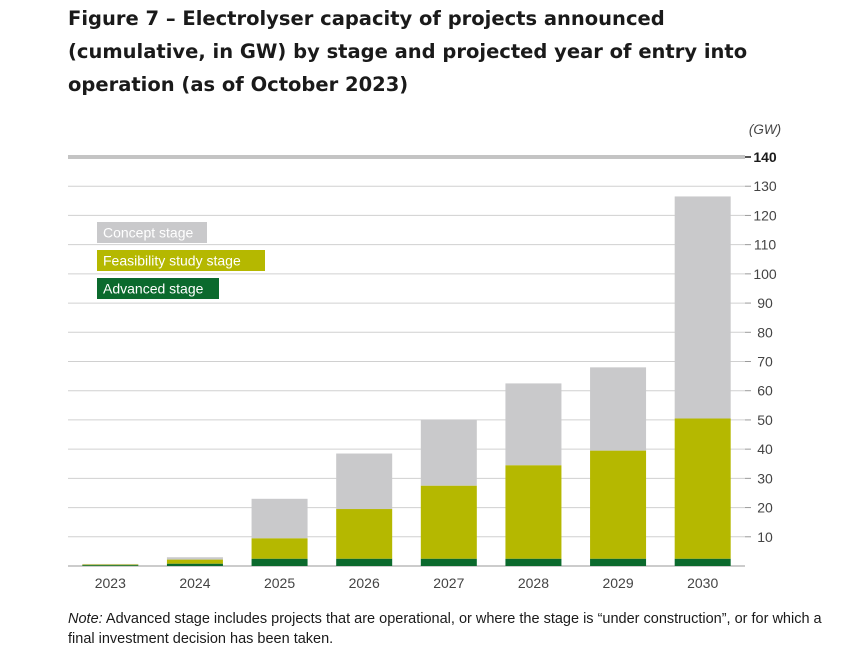 The width and height of the screenshot is (864, 649). Describe the element at coordinates (765, 391) in the screenshot. I see `y-tick-label: 60` at that location.